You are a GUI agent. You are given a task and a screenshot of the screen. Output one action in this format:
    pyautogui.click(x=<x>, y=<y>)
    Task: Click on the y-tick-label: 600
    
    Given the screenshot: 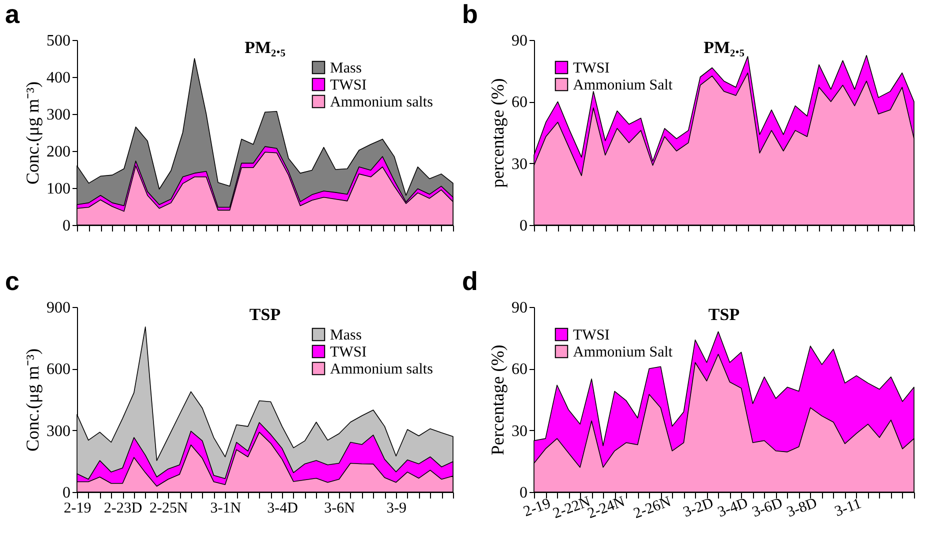 What is the action you would take?
    pyautogui.click(x=58, y=369)
    